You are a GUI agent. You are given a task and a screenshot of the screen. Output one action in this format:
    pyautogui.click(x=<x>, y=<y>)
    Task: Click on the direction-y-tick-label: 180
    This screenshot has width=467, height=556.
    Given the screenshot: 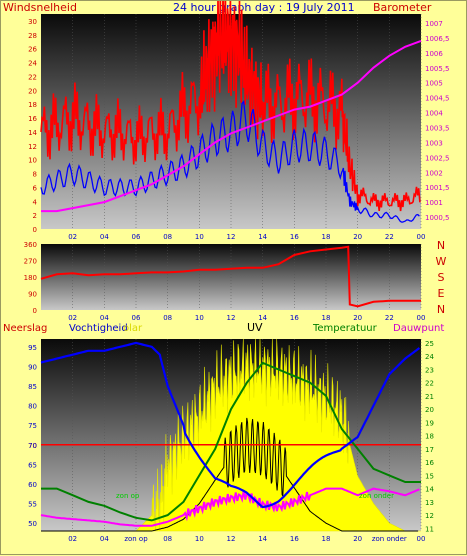 What is the action you would take?
    pyautogui.click(x=30, y=278)
    